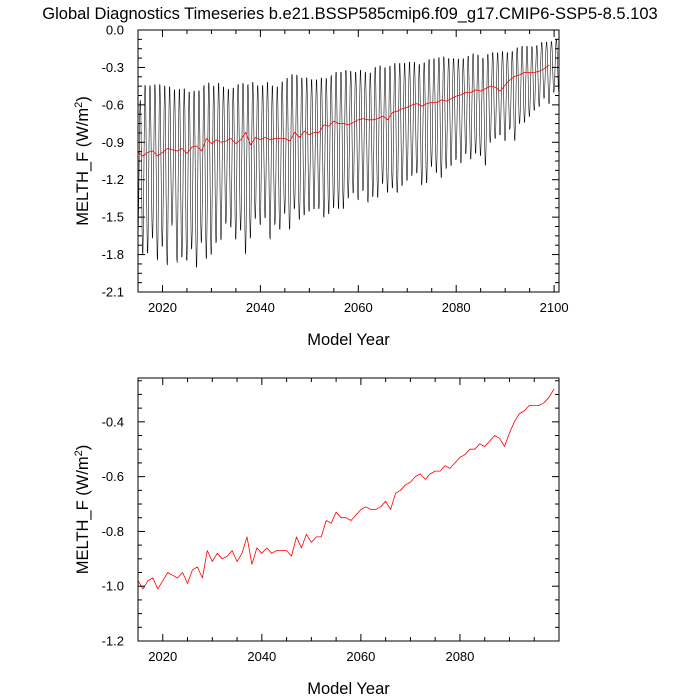  I want to click on y-tick-label: -0.4, so click(113, 421).